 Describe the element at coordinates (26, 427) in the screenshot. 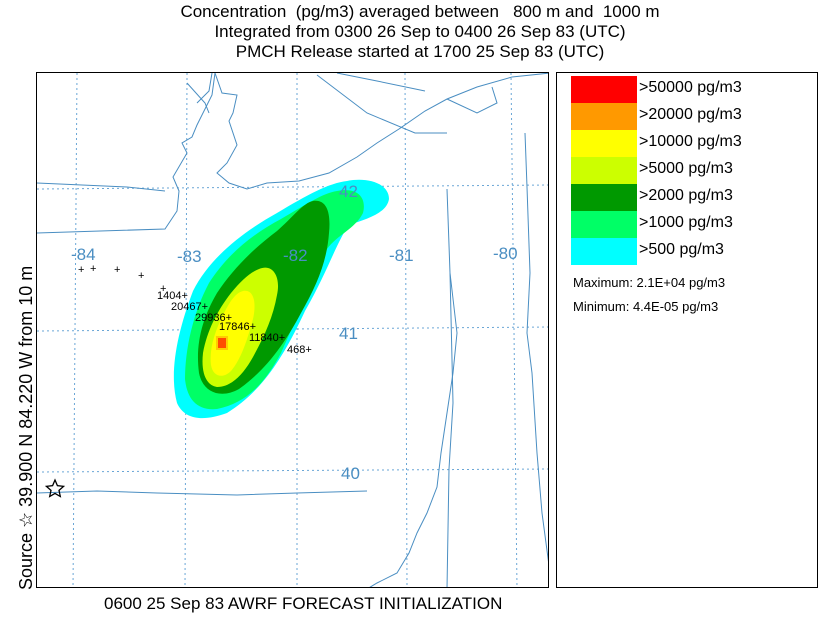

I see `source-location-label: Source ☆ 39.900 N 84.220 W from 10 m` at that location.